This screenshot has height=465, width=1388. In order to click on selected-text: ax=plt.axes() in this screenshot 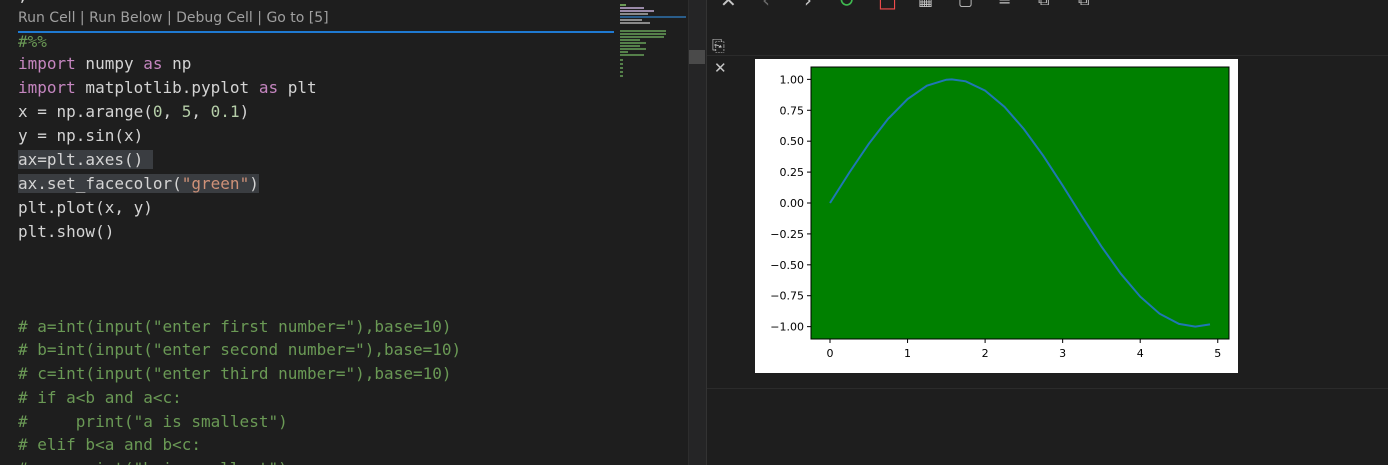, I will do `click(85, 159)`.